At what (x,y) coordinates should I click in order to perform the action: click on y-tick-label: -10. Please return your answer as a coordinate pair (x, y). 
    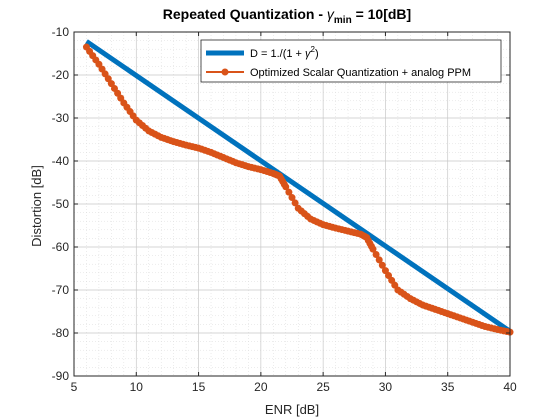
    Looking at the image, I should click on (61, 32).